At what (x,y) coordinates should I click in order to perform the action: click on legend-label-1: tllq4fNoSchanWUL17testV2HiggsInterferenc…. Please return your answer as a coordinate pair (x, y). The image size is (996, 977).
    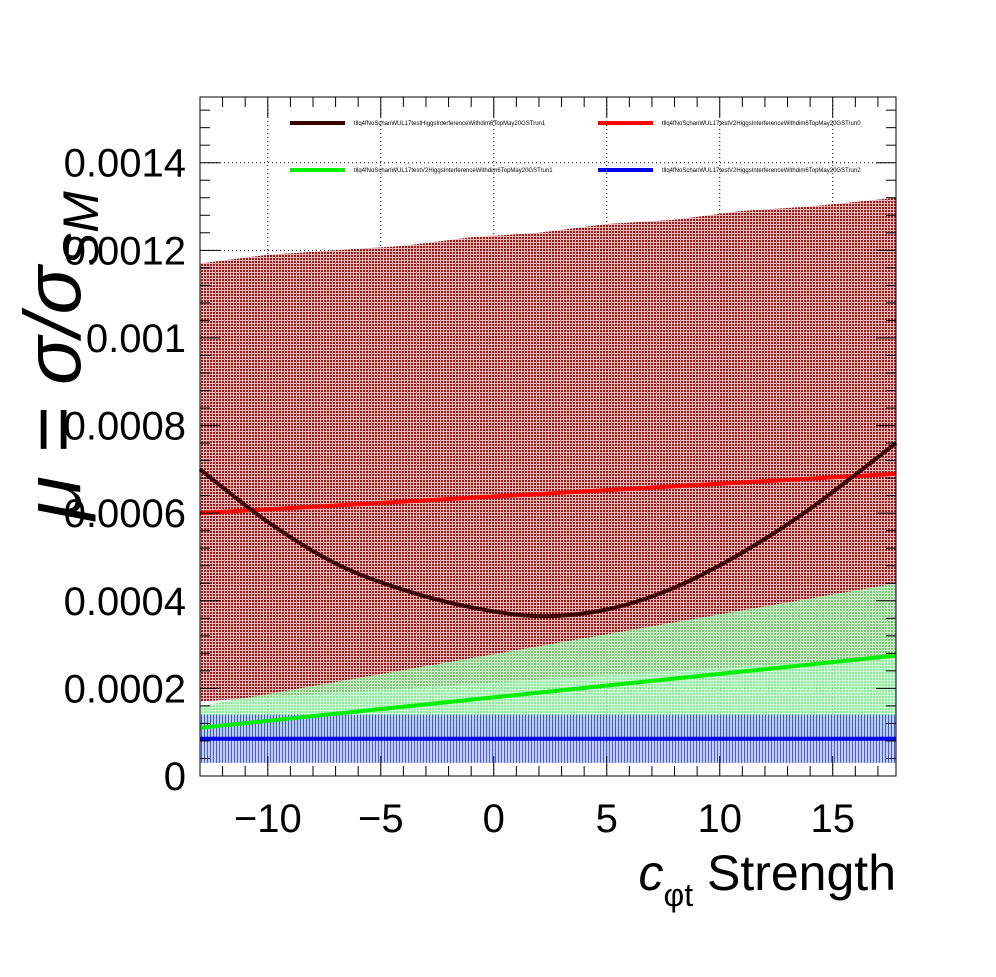
    Looking at the image, I should click on (761, 124).